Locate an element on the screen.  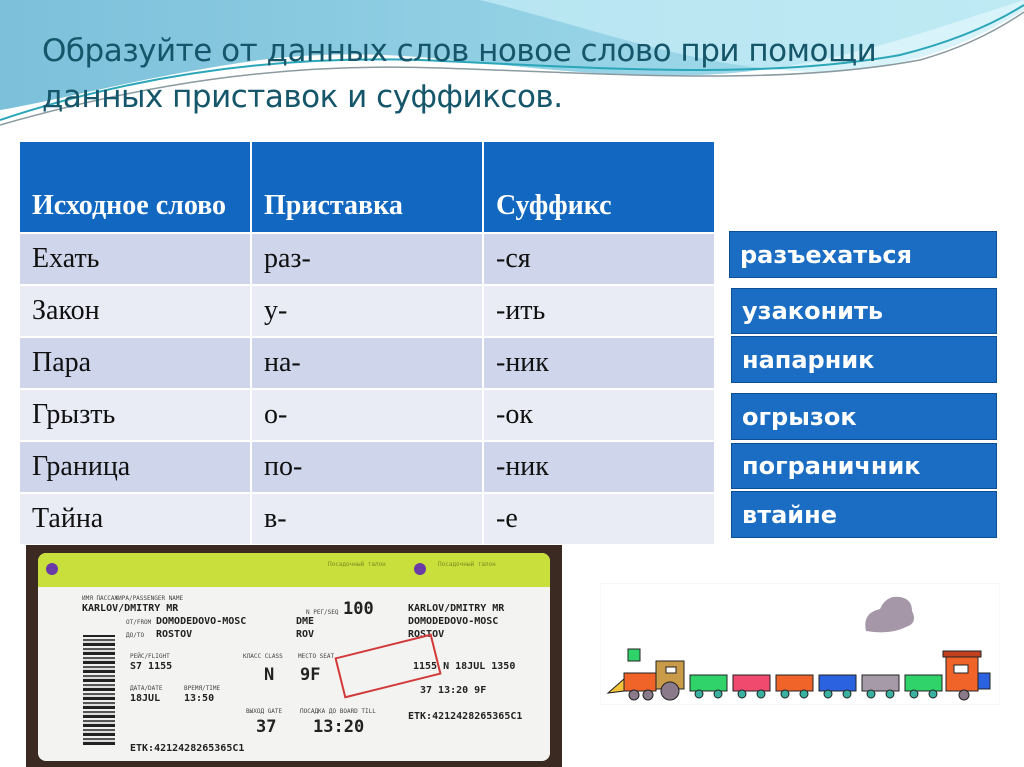
table-row: Граница по- -ник is located at coordinates (367, 467).